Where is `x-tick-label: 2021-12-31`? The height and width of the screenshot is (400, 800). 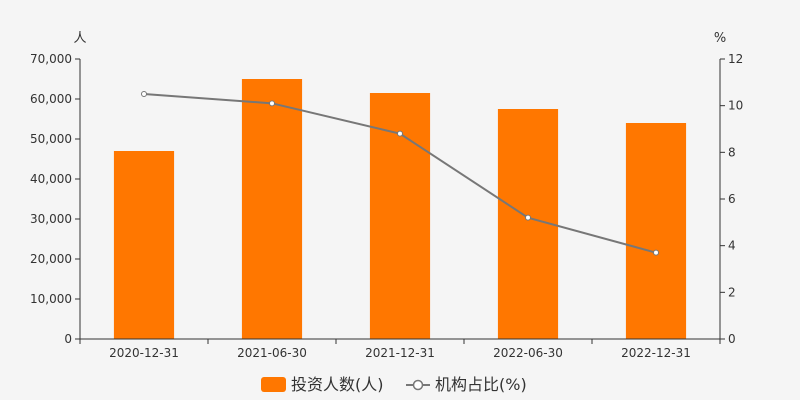 x-tick-label: 2021-12-31 is located at coordinates (400, 353).